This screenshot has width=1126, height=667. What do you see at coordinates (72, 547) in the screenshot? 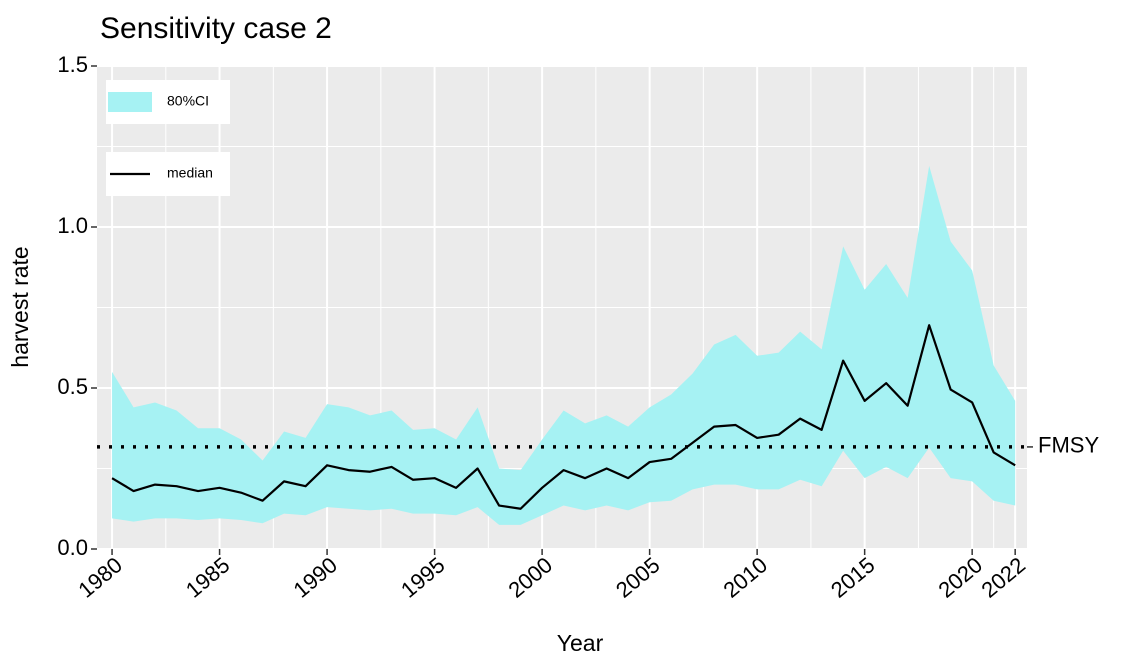
I see `y-tick-label: 0.0` at bounding box center [72, 547].